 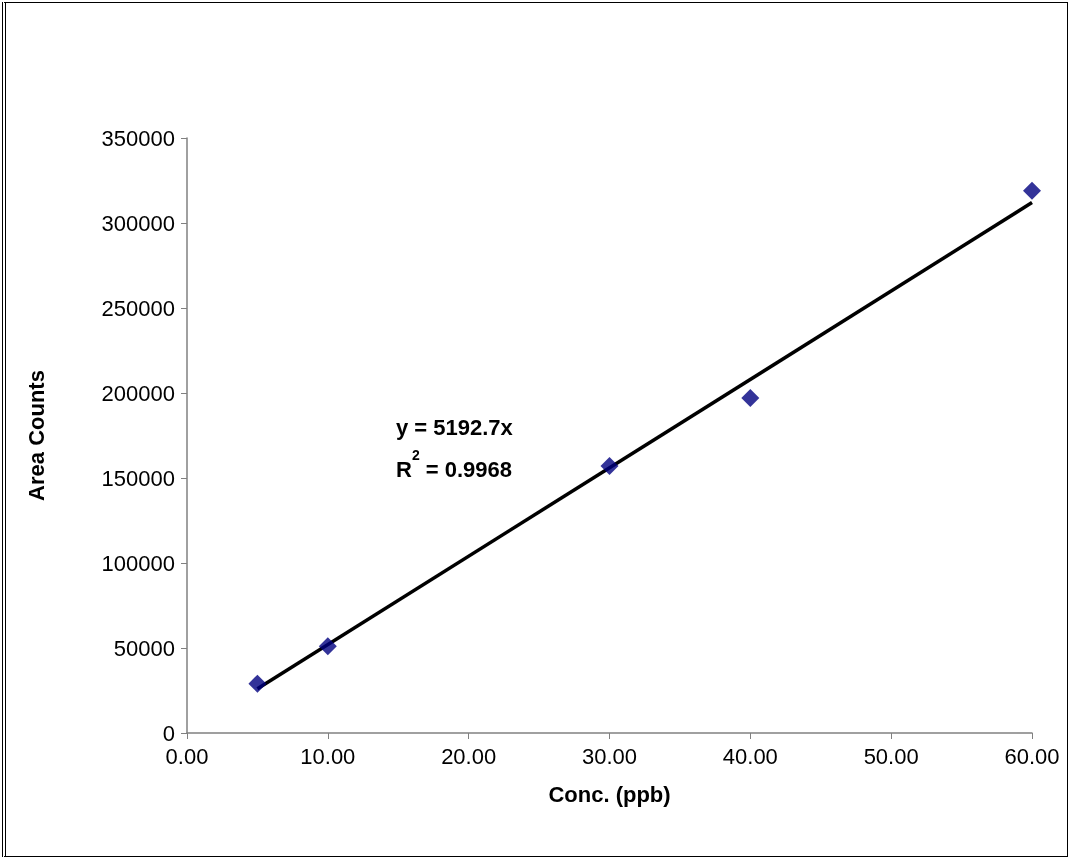 I want to click on y-tick-label: 0, so click(x=168, y=733).